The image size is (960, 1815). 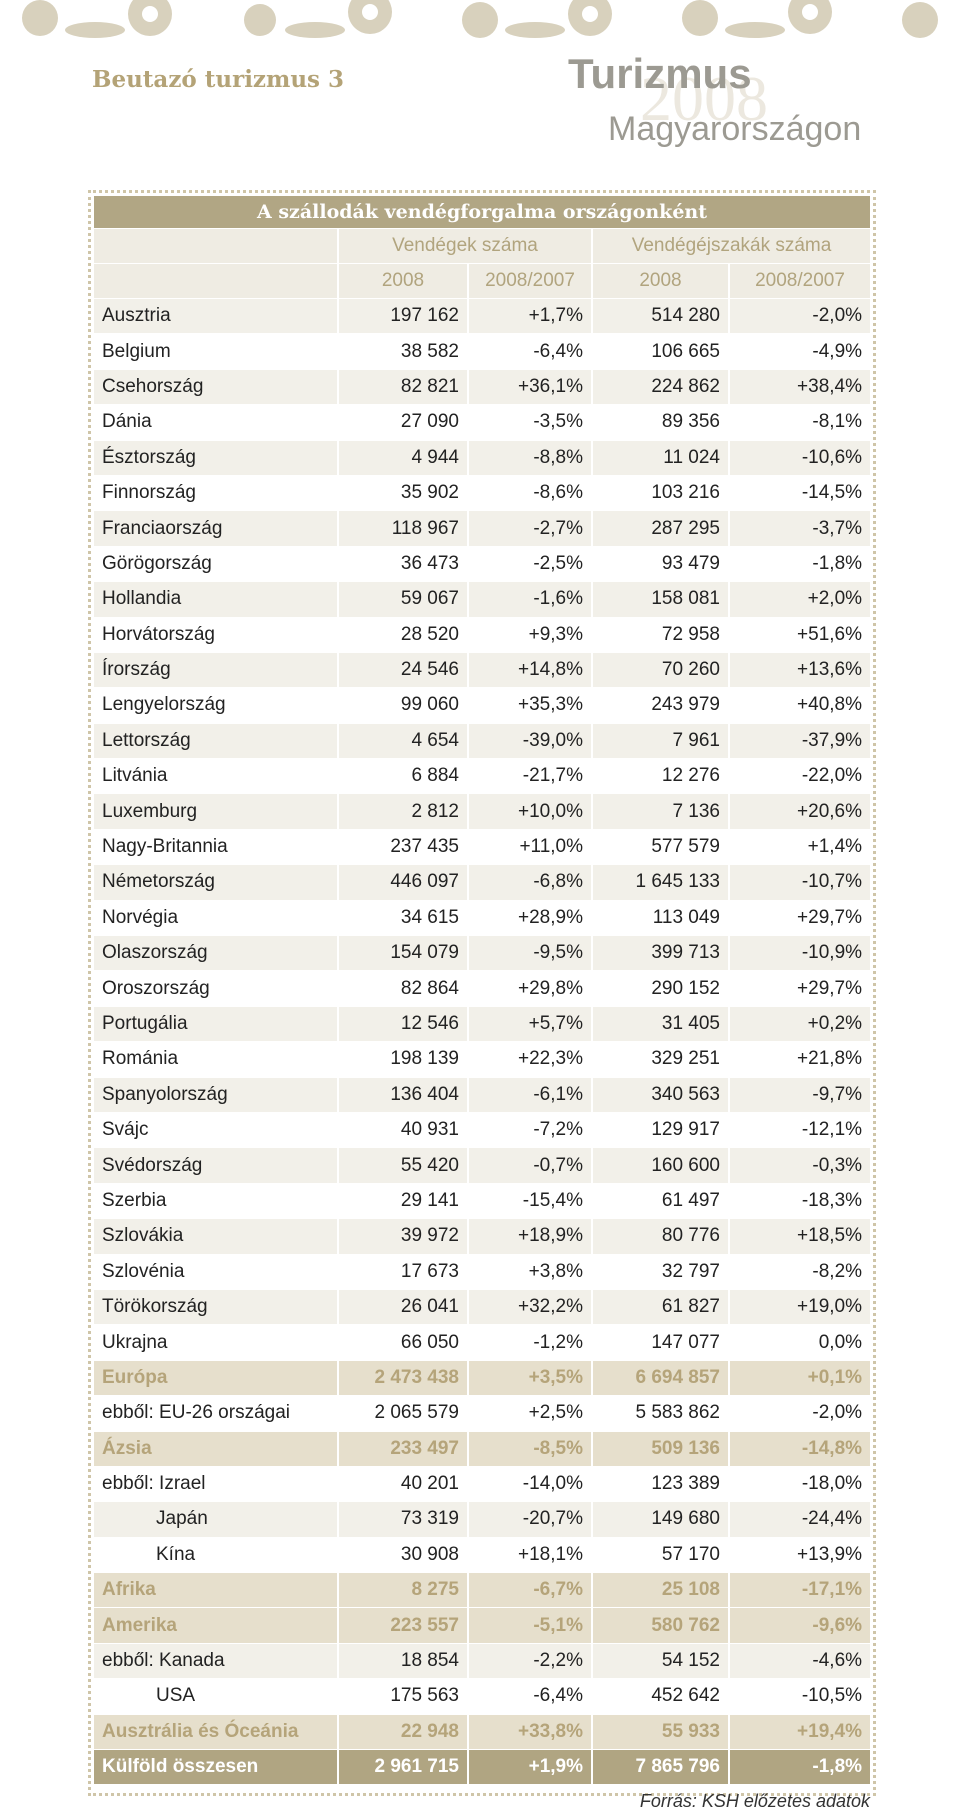 I want to click on table-cell: 4 654, so click(x=403, y=741).